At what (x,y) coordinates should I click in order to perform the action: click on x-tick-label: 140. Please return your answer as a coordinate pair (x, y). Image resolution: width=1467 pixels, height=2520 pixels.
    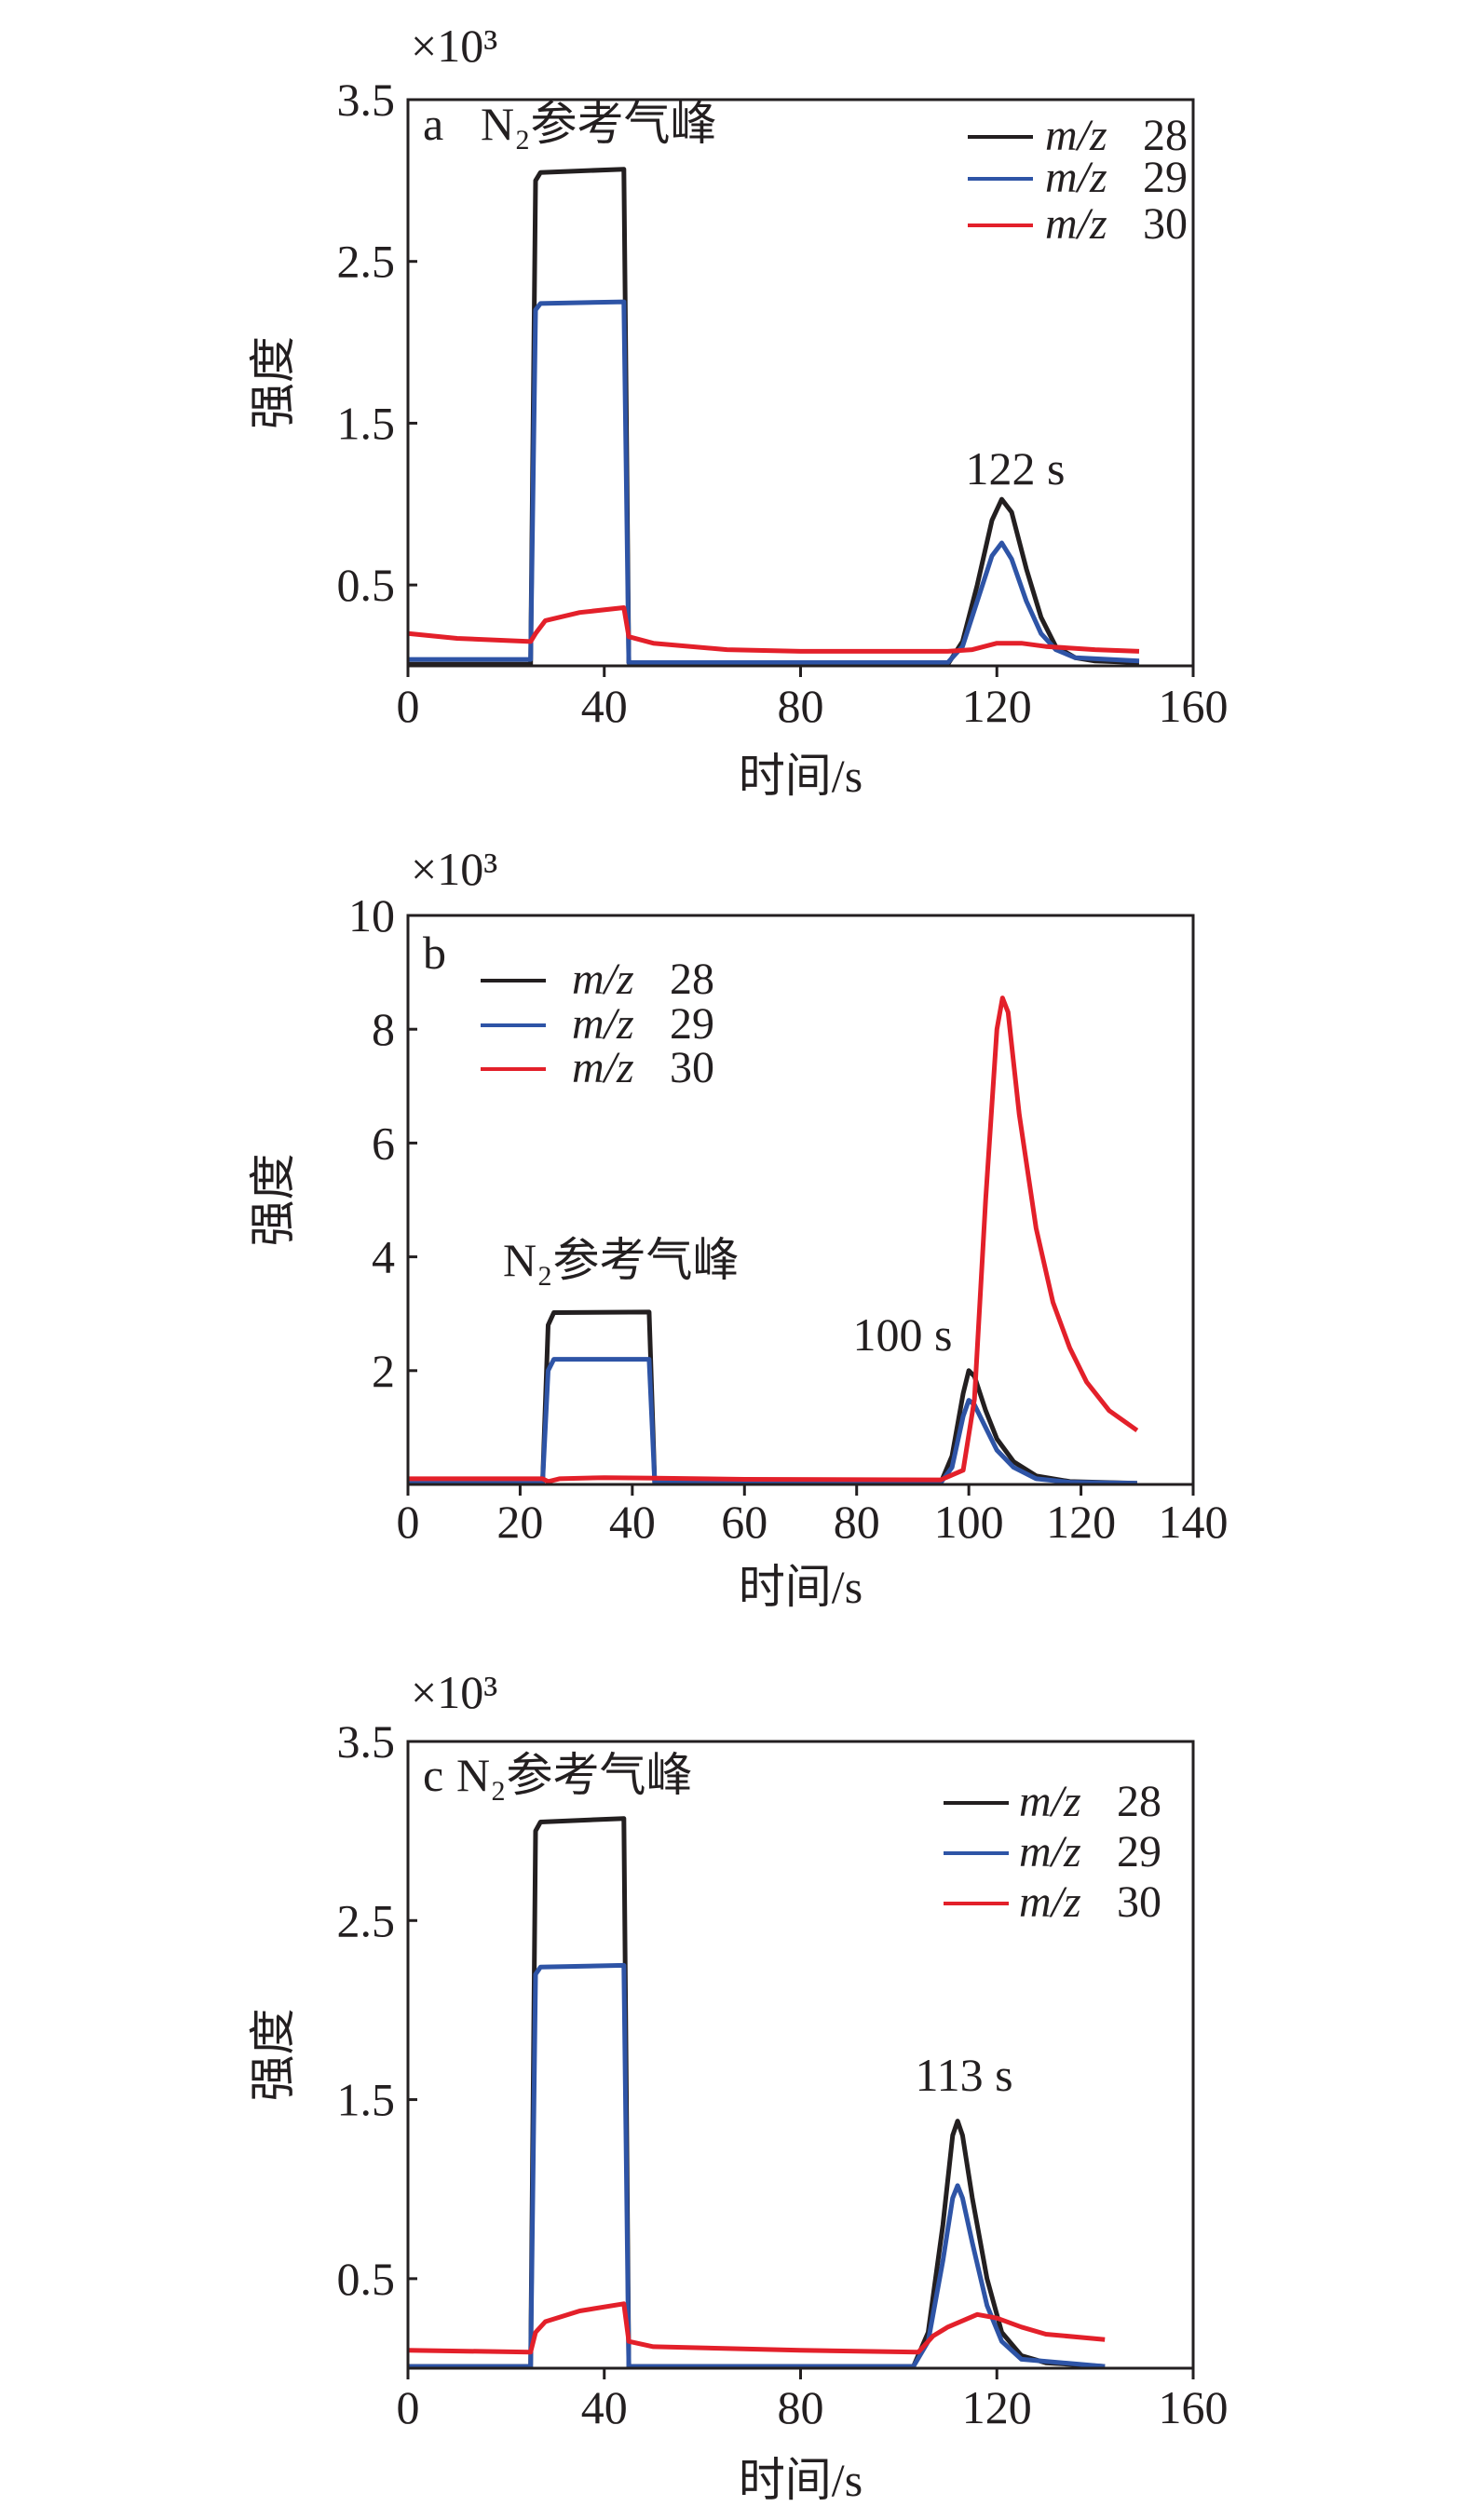
    Looking at the image, I should click on (1194, 1522).